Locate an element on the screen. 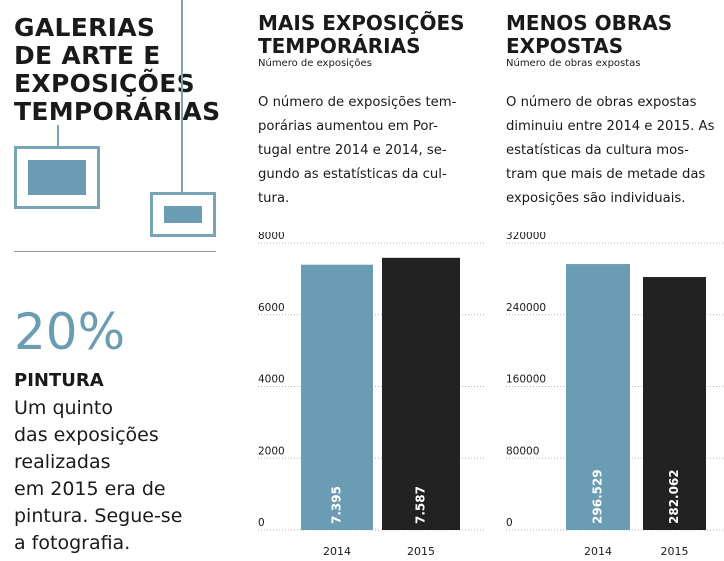 The width and height of the screenshot is (724, 561). title-line: TEMPORÁRIAS is located at coordinates (117, 111).